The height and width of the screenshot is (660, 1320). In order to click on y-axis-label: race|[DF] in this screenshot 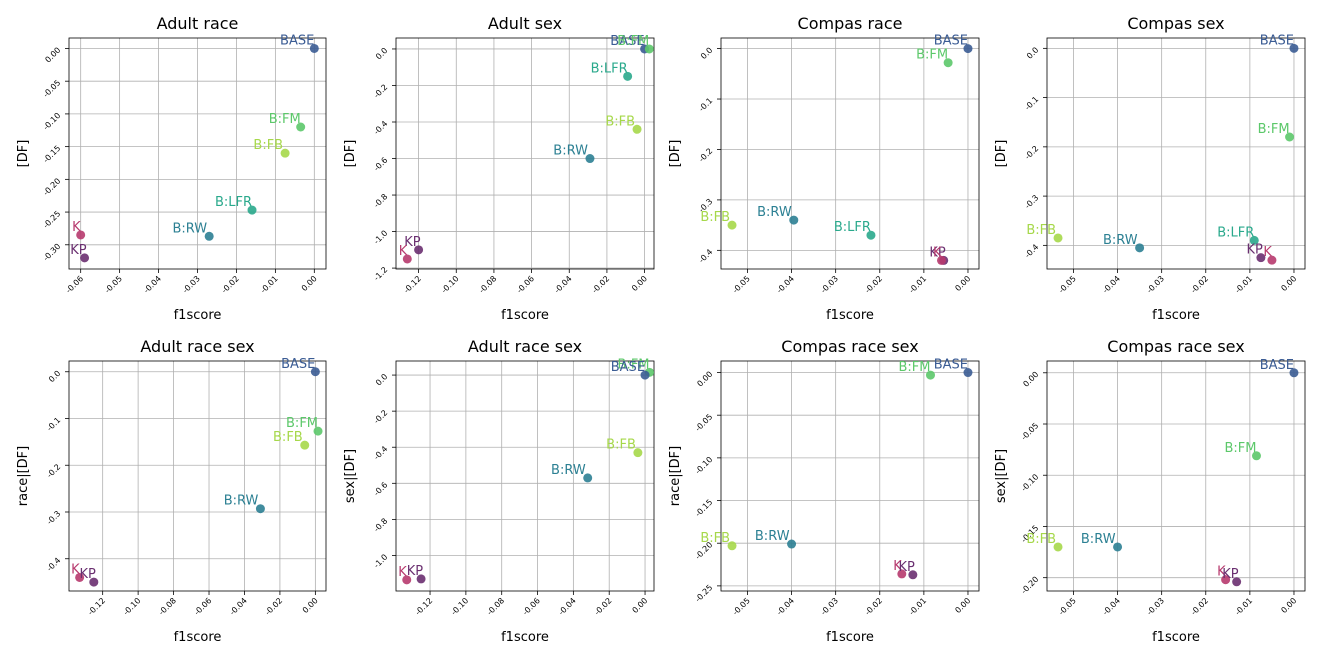, I will do `click(23, 476)`.